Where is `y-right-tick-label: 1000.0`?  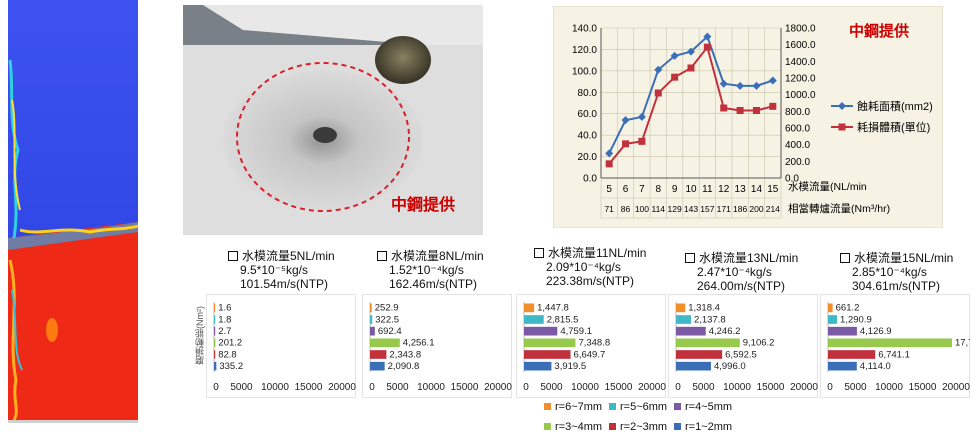
y-right-tick-label: 1000.0 is located at coordinates (800, 95).